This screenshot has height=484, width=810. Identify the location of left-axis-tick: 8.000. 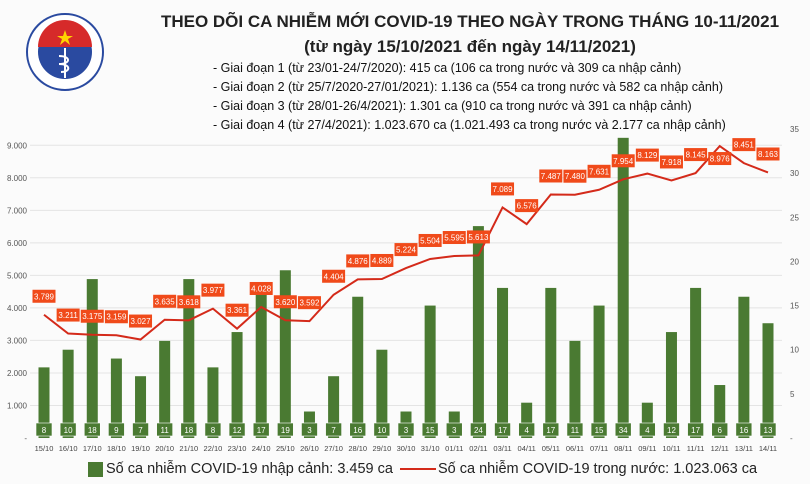
(17, 178).